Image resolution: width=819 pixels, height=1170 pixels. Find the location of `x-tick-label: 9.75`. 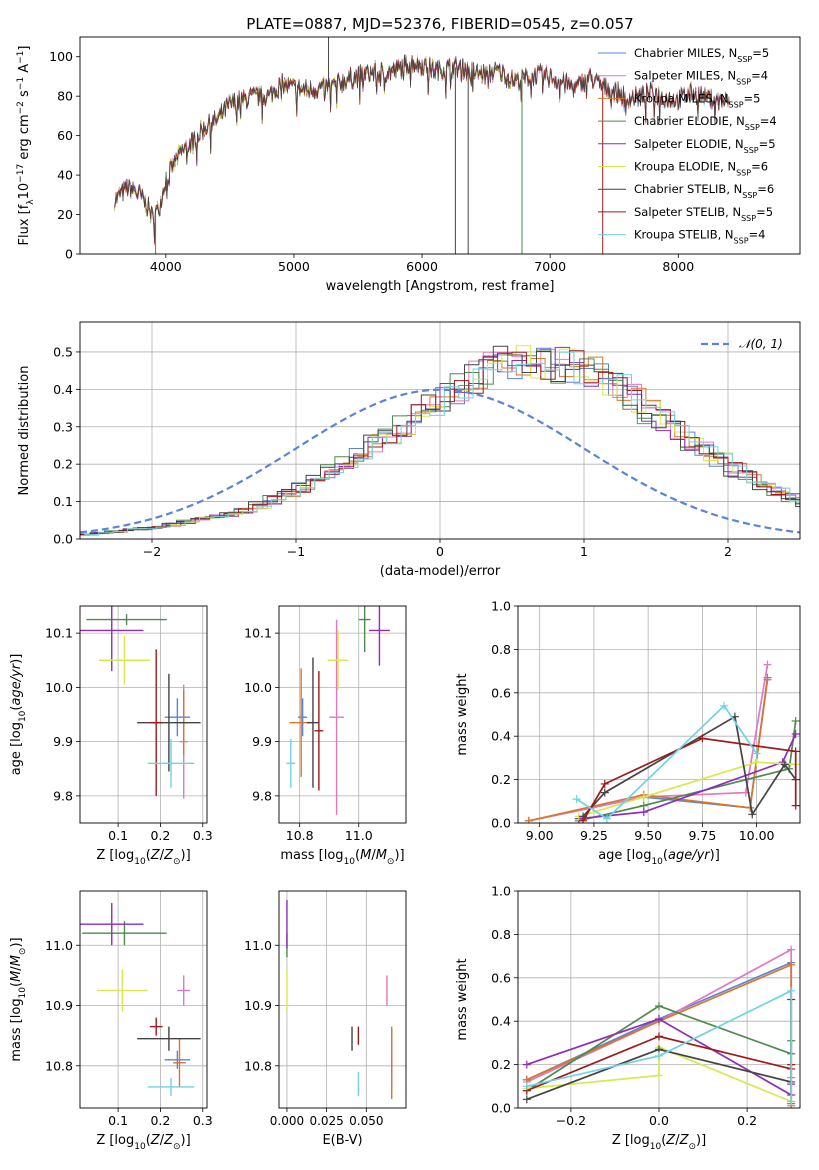

x-tick-label: 9.75 is located at coordinates (702, 835).